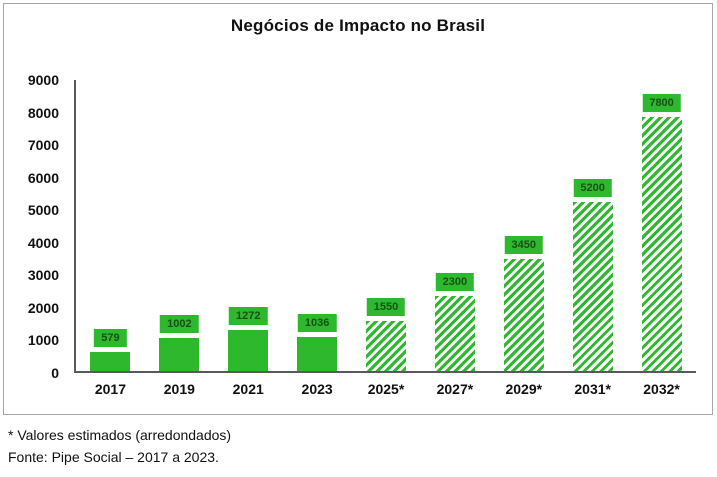  Describe the element at coordinates (317, 389) in the screenshot. I see `x-axis-label: 2023` at that location.